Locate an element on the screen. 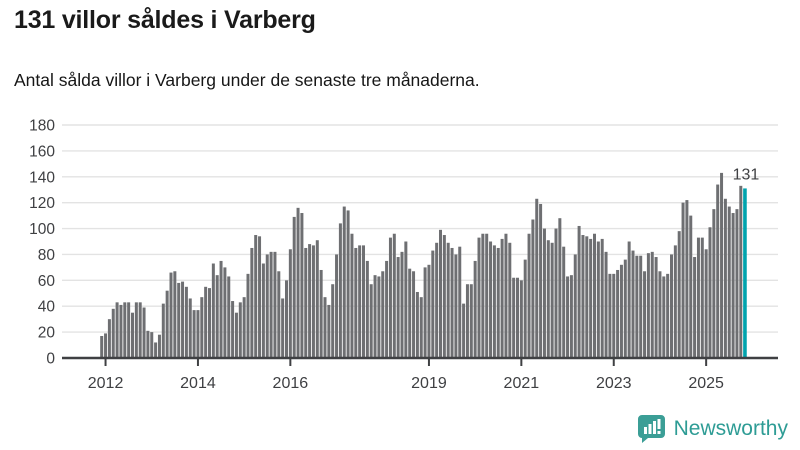 The width and height of the screenshot is (800, 450). y-axis-tick-label: 0 is located at coordinates (50, 359).